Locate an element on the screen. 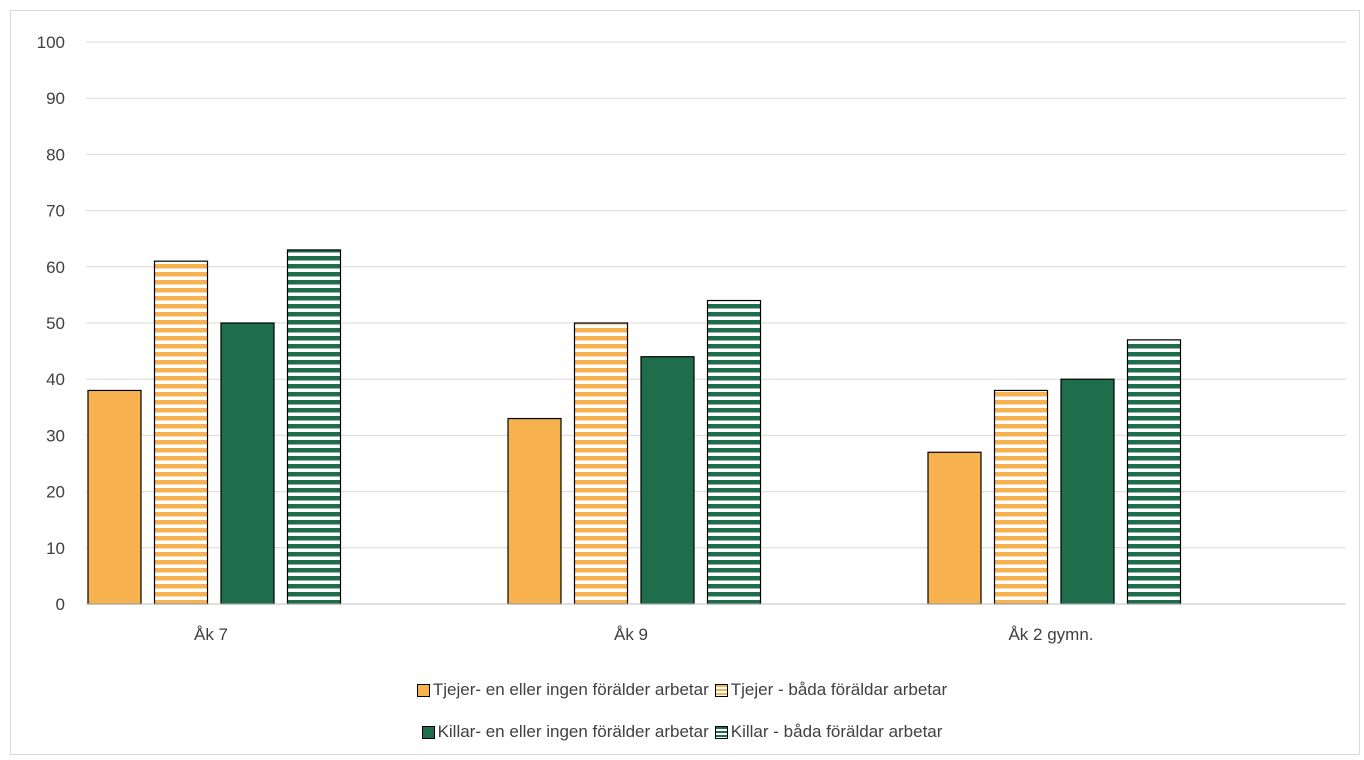 This screenshot has height=760, width=1364. legend-label: Killar- en eller ingen förälder arbetar is located at coordinates (573, 731).